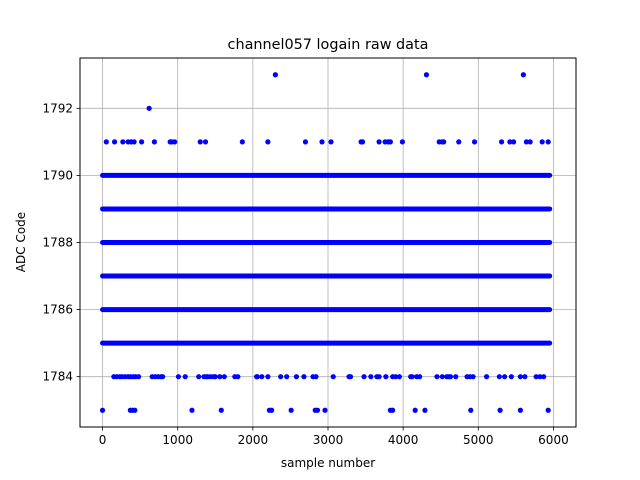 The width and height of the screenshot is (640, 480). I want to click on level-1792-points, so click(149, 108).